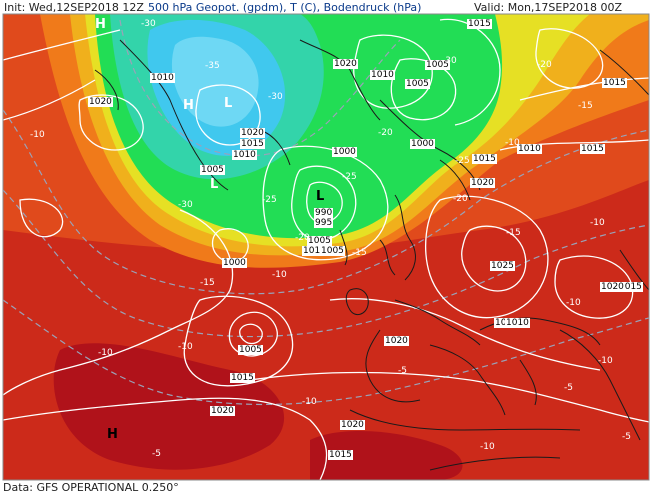 The height and width of the screenshot is (500, 652). I want to click on init-value: Wed,12SEP2018 12Z, so click(86, 7).